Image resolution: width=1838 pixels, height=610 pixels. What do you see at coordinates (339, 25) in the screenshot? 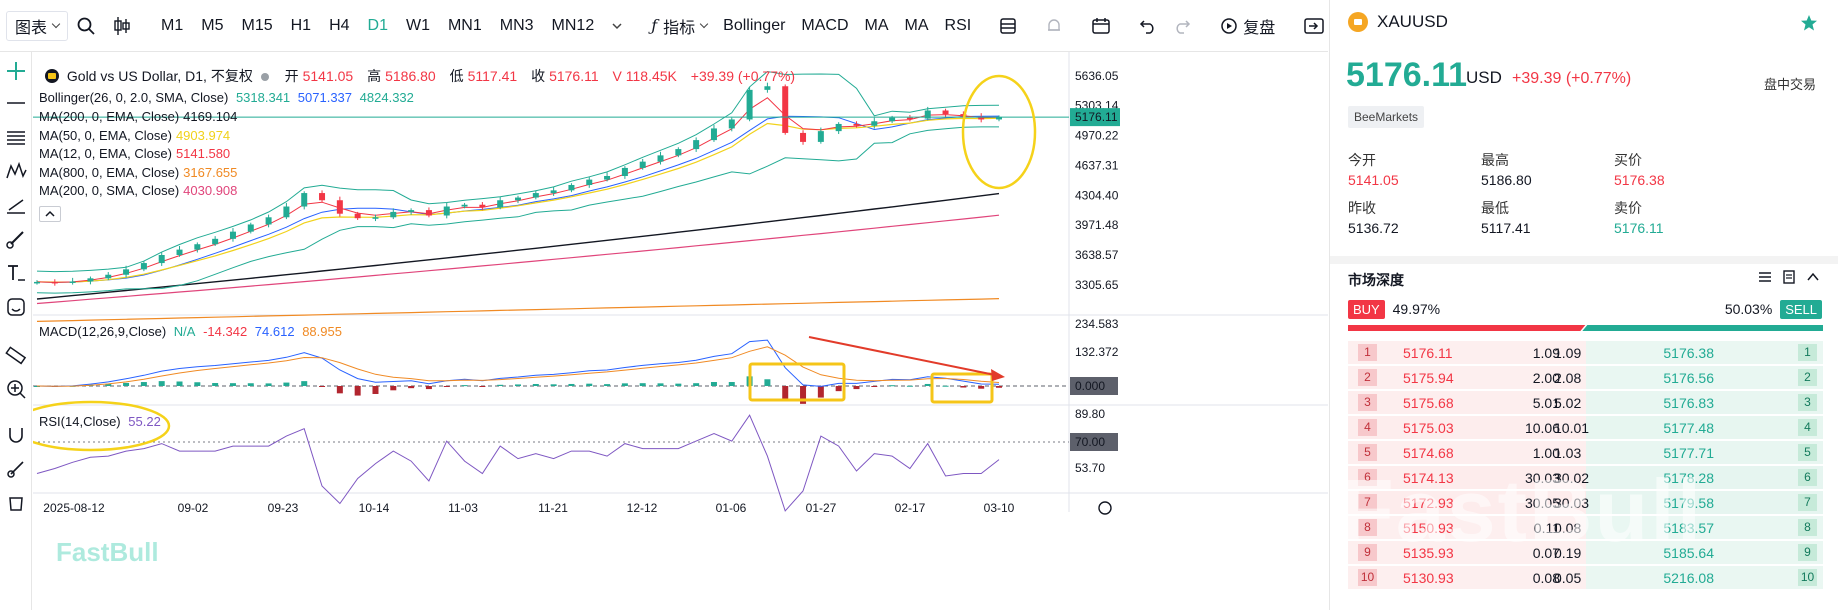
I see `timeframe-h4: H4` at bounding box center [339, 25].